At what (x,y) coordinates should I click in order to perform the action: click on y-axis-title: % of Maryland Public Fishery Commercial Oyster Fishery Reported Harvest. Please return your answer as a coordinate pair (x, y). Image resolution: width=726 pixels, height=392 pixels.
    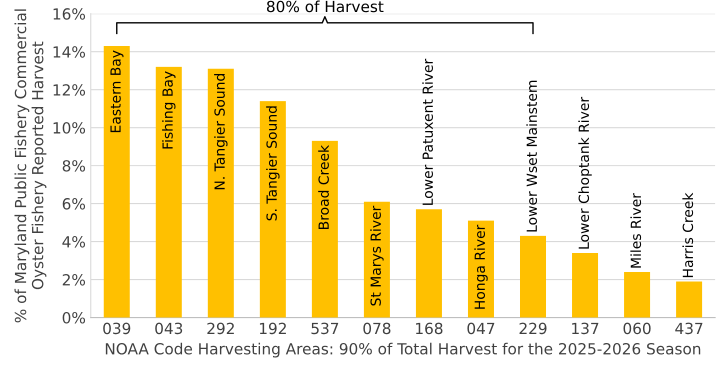
    Looking at the image, I should click on (30, 165).